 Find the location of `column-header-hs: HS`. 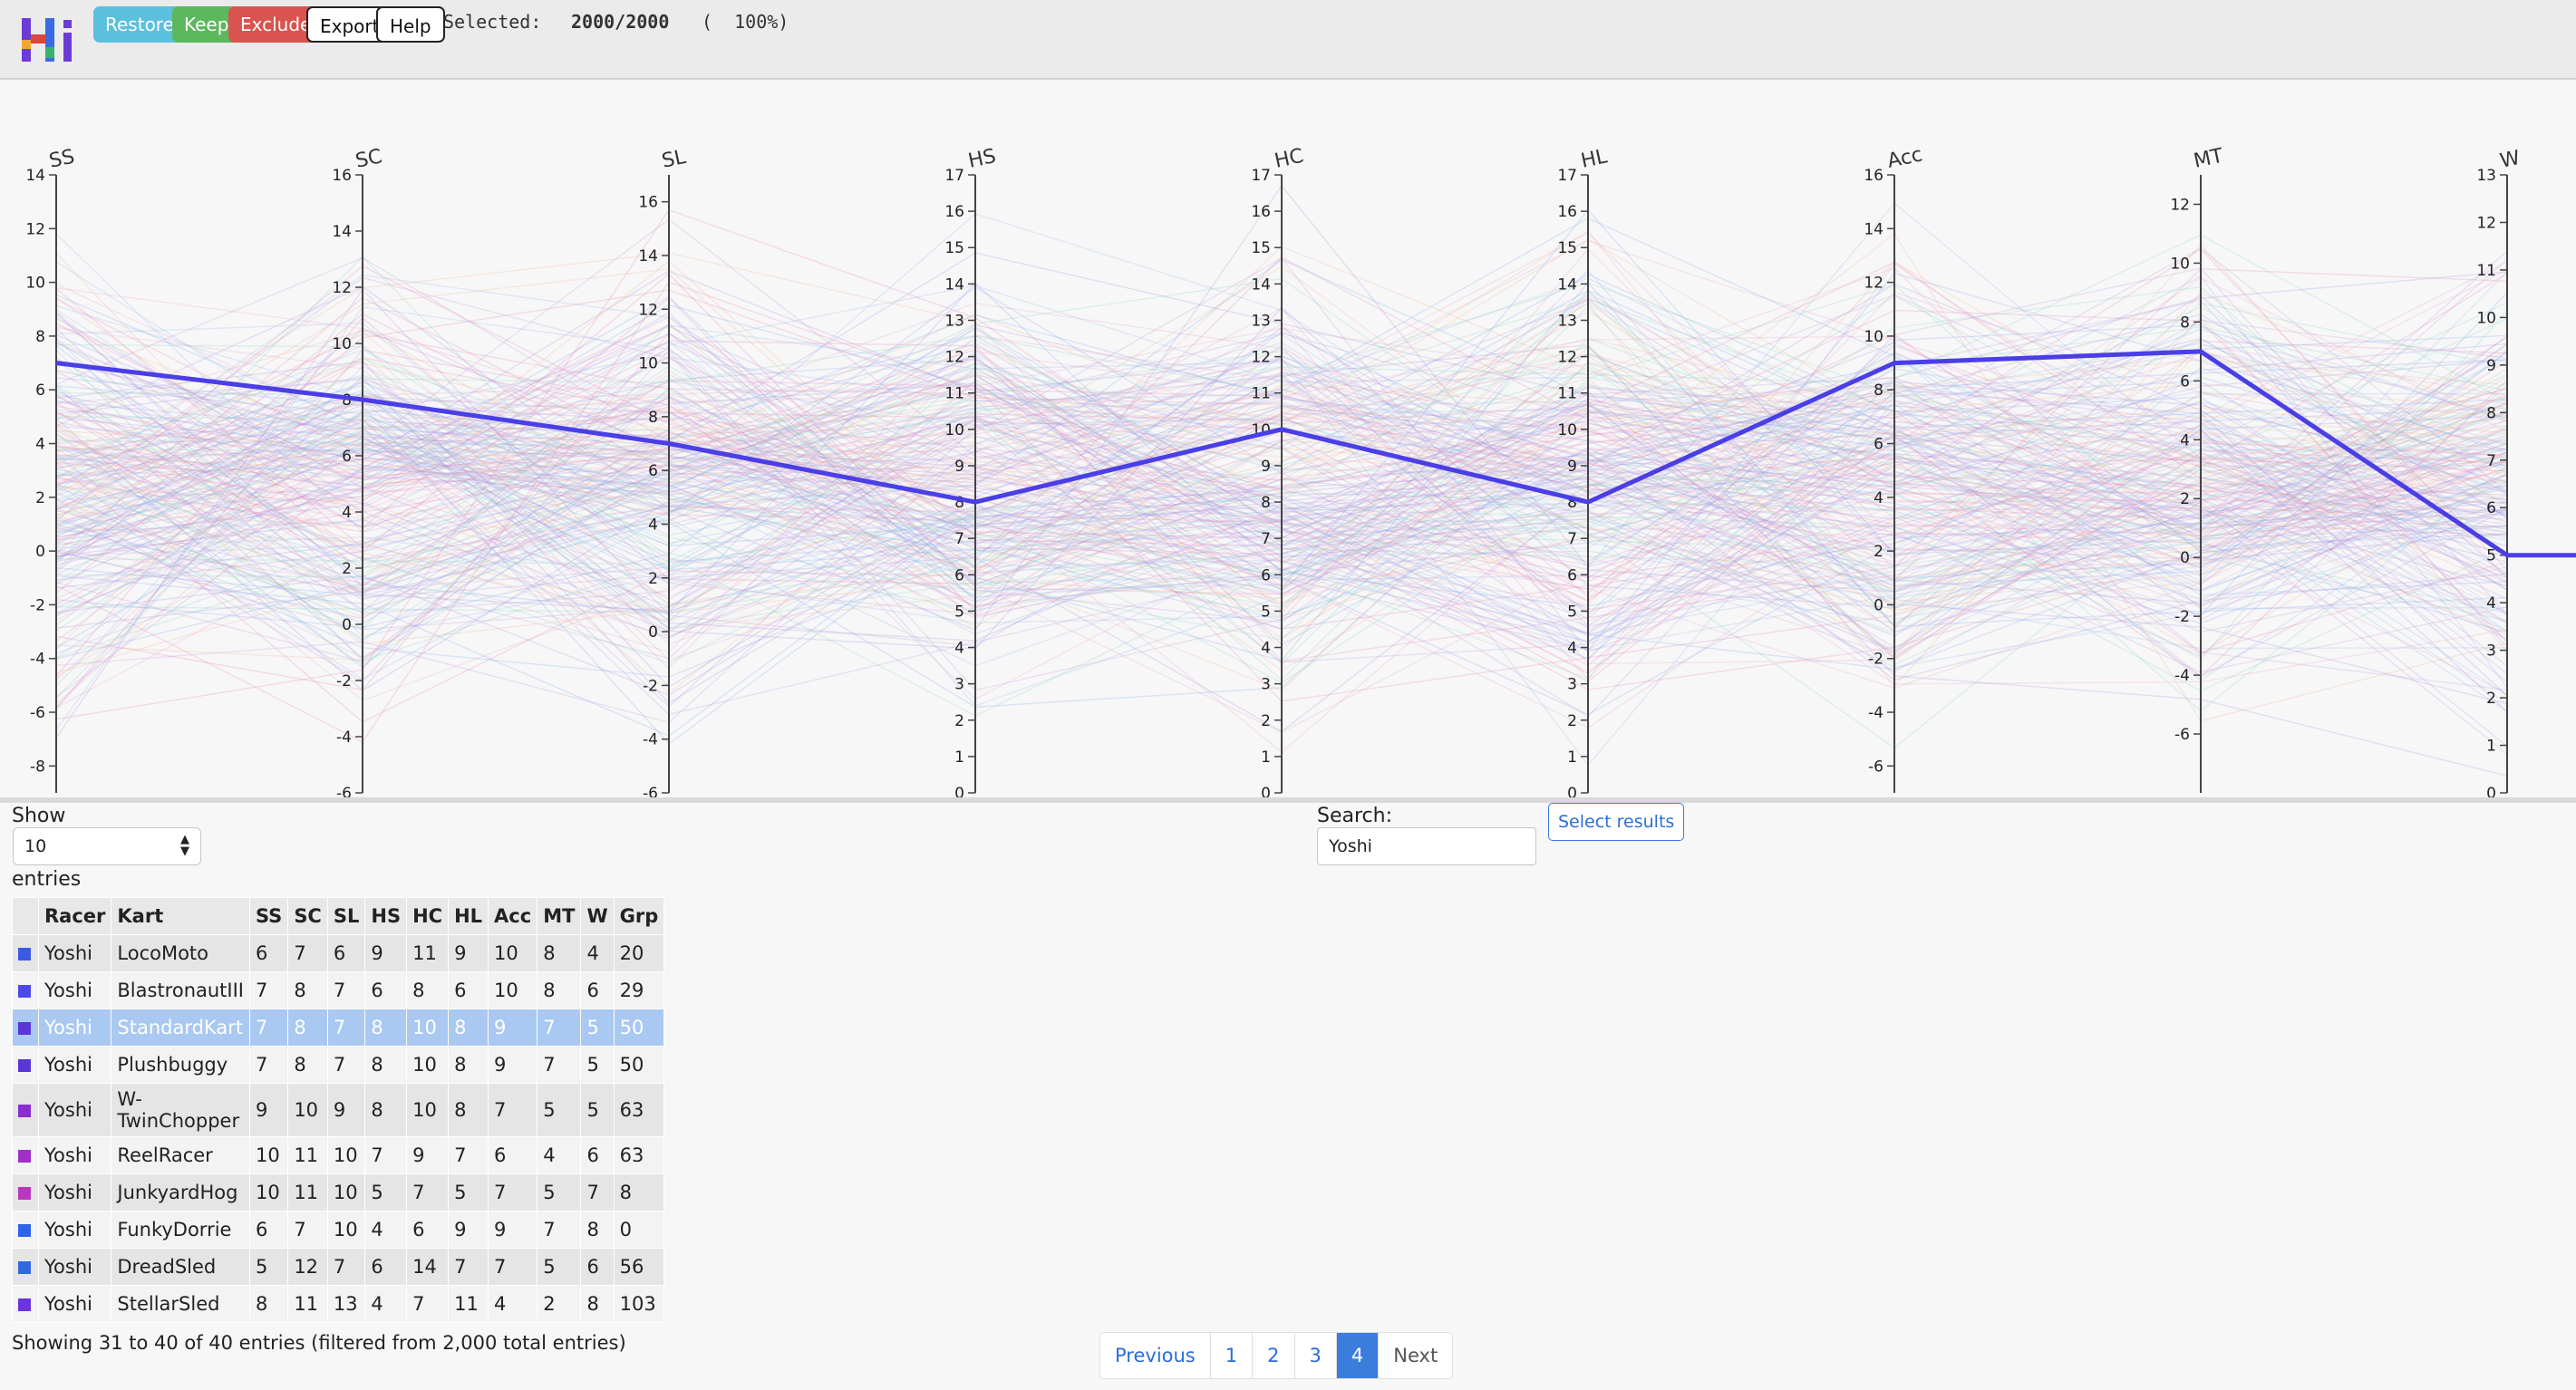

column-header-hs: HS is located at coordinates (386, 916).